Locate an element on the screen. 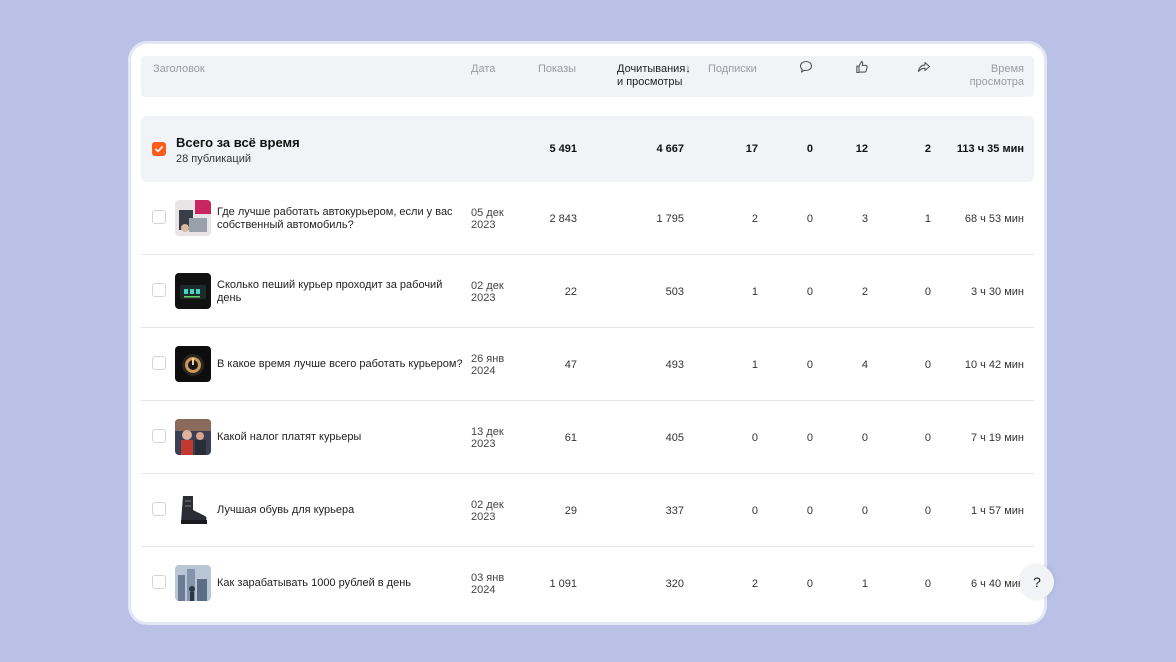 This screenshot has height=662, width=1176. article-title: Какой налог платят курьеры is located at coordinates (289, 437).